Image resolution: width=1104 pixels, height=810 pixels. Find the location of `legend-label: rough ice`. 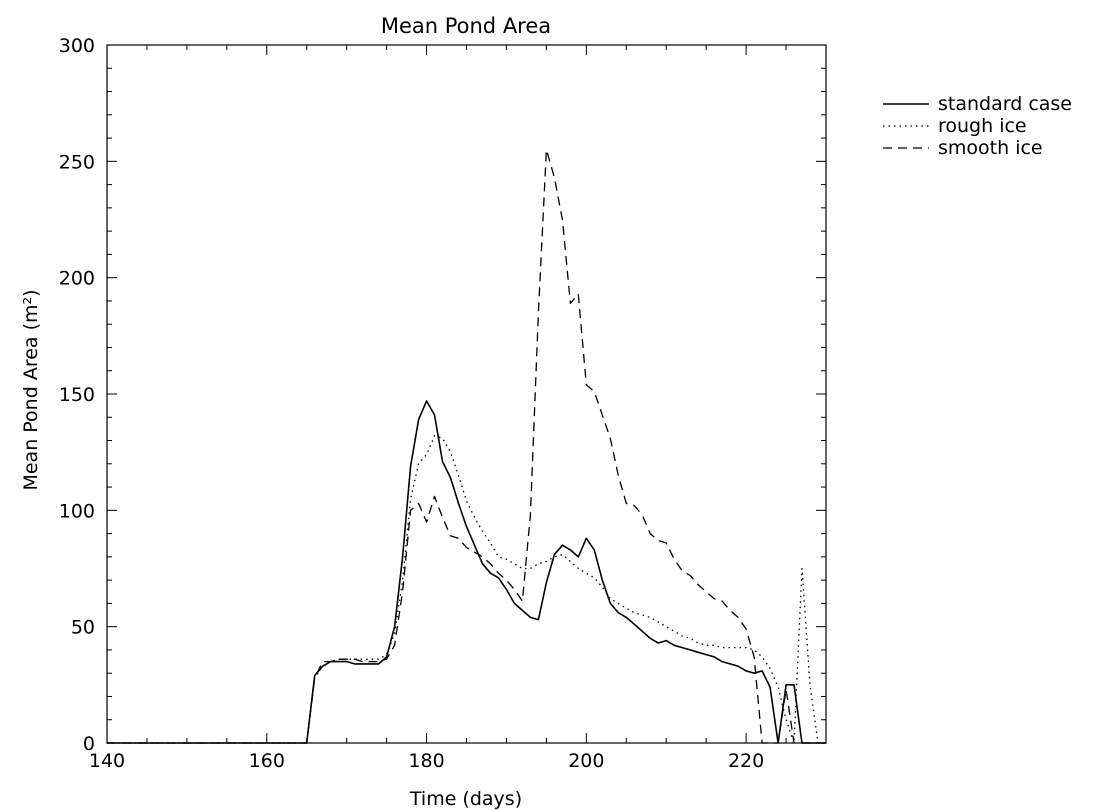

legend-label: rough ice is located at coordinates (982, 126).